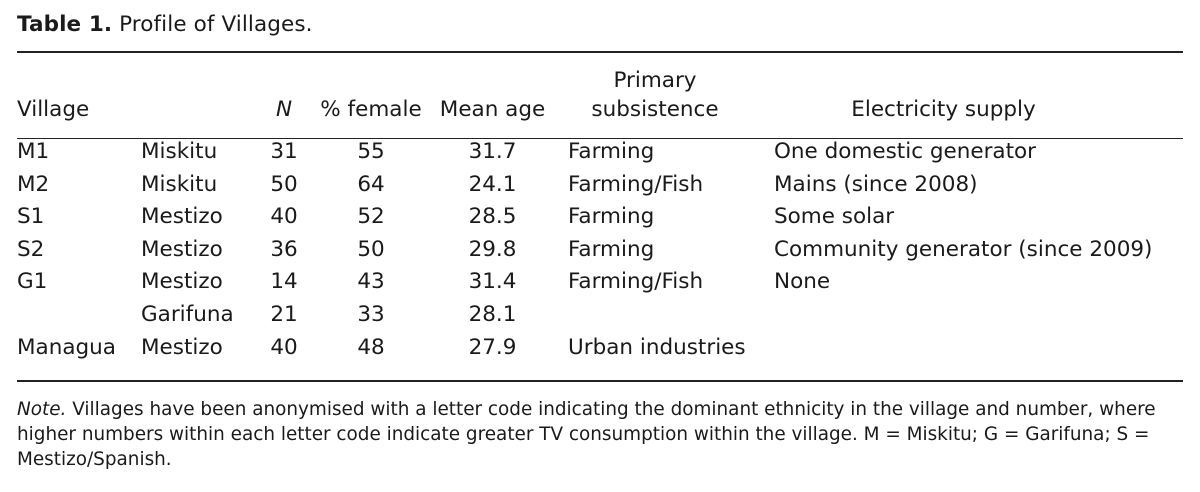  I want to click on cell-mean-age: 31.4, so click(492, 282).